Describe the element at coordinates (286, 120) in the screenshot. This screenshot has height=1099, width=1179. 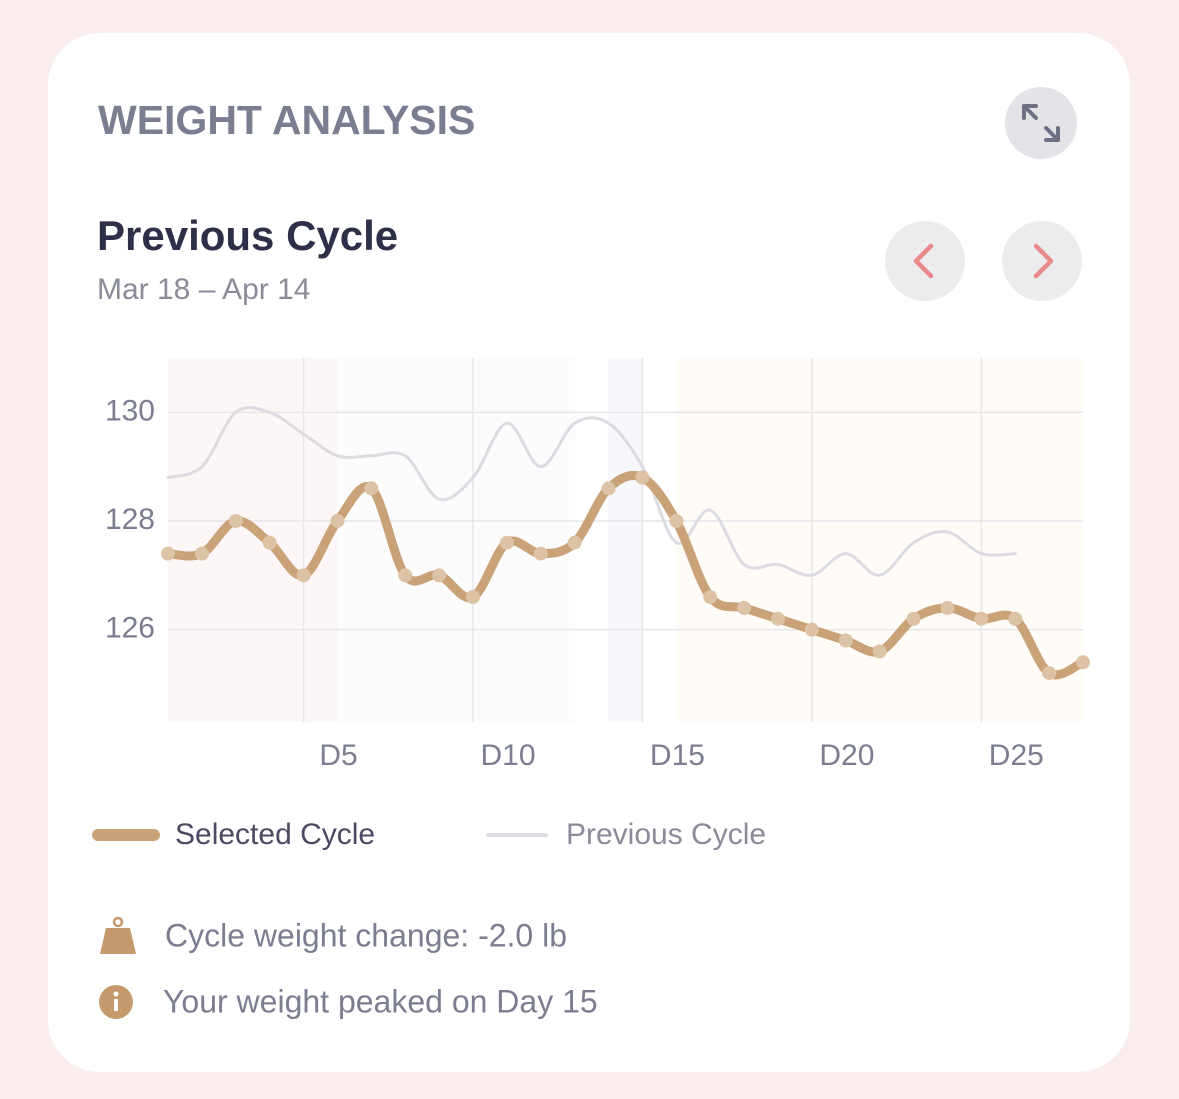
I see `card-title: WEIGHT ANALYSIS` at that location.